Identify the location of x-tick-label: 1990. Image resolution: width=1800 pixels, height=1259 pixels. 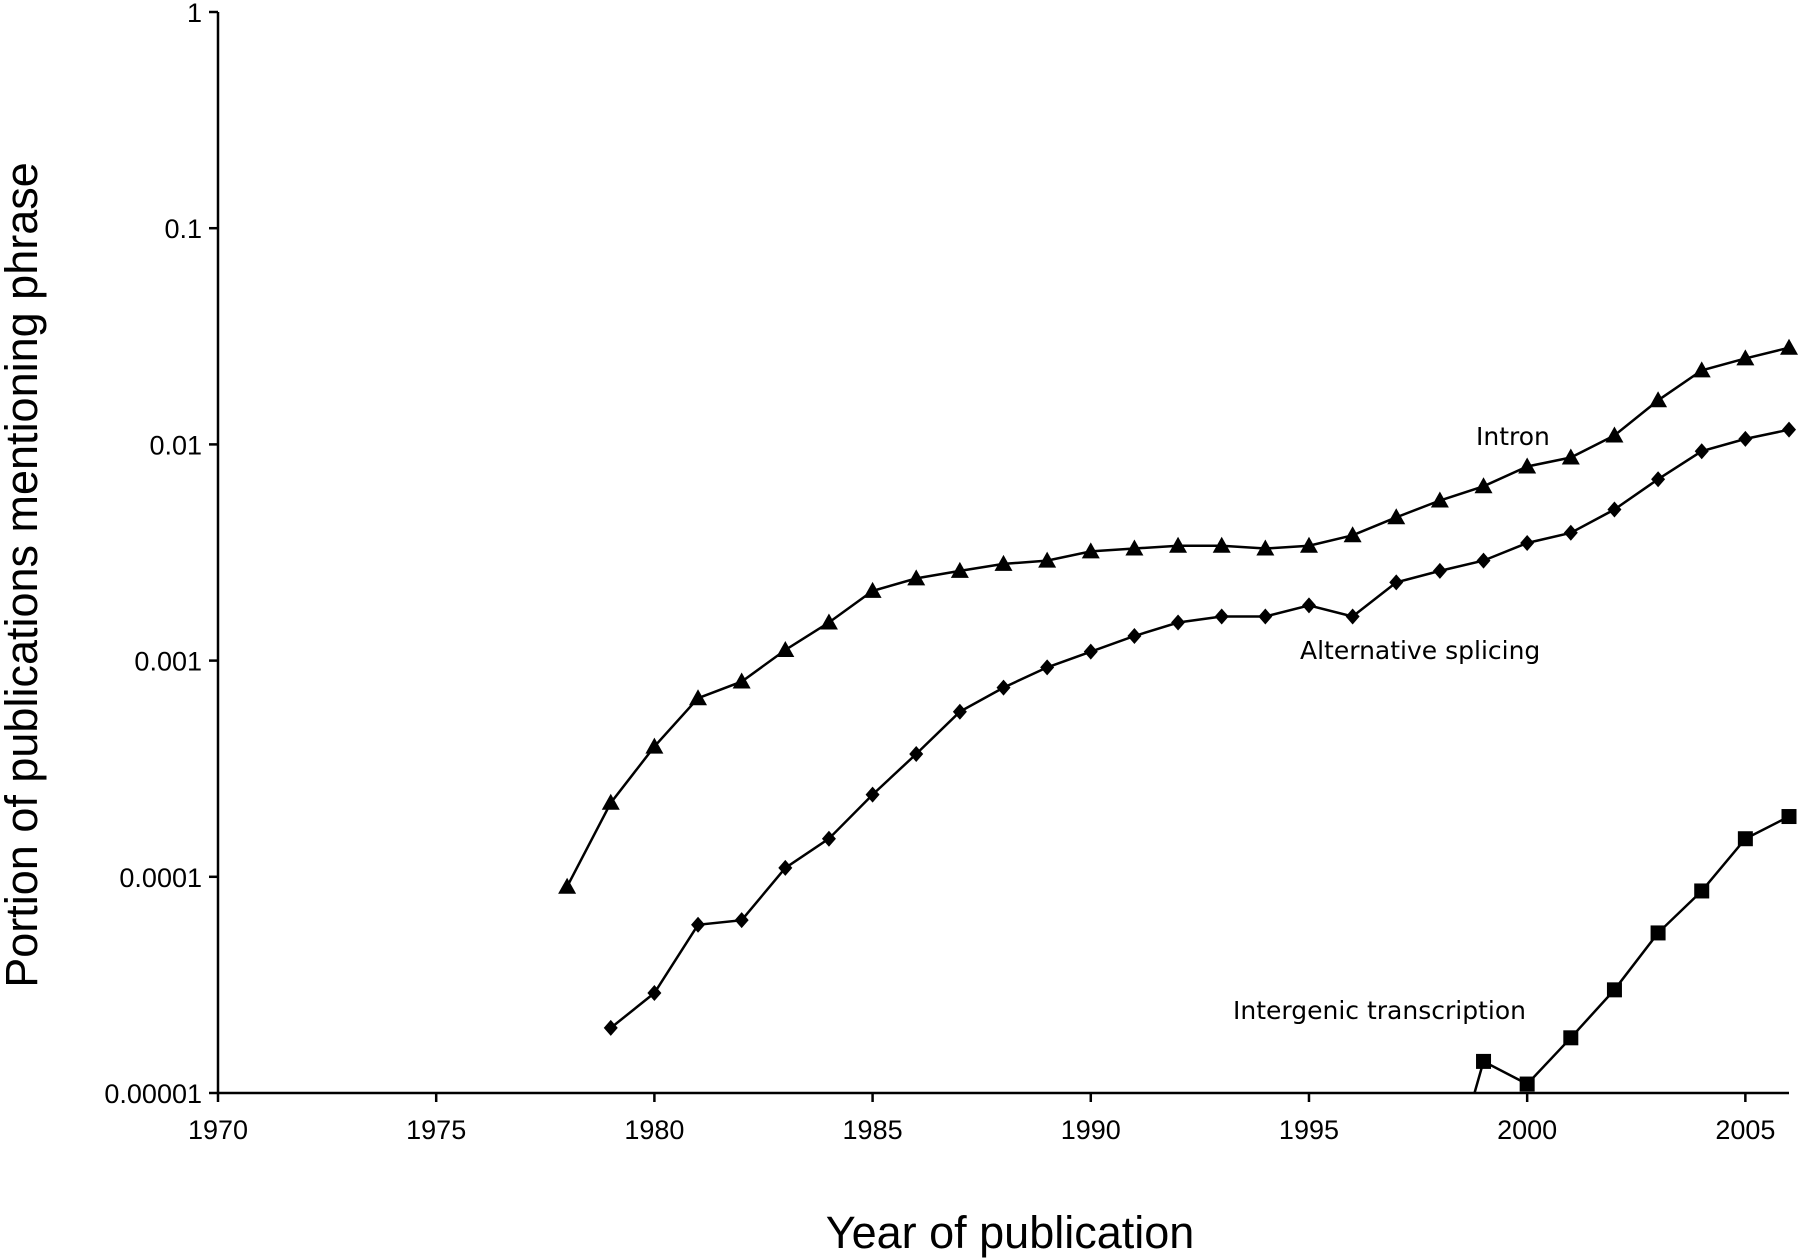
(1091, 1130).